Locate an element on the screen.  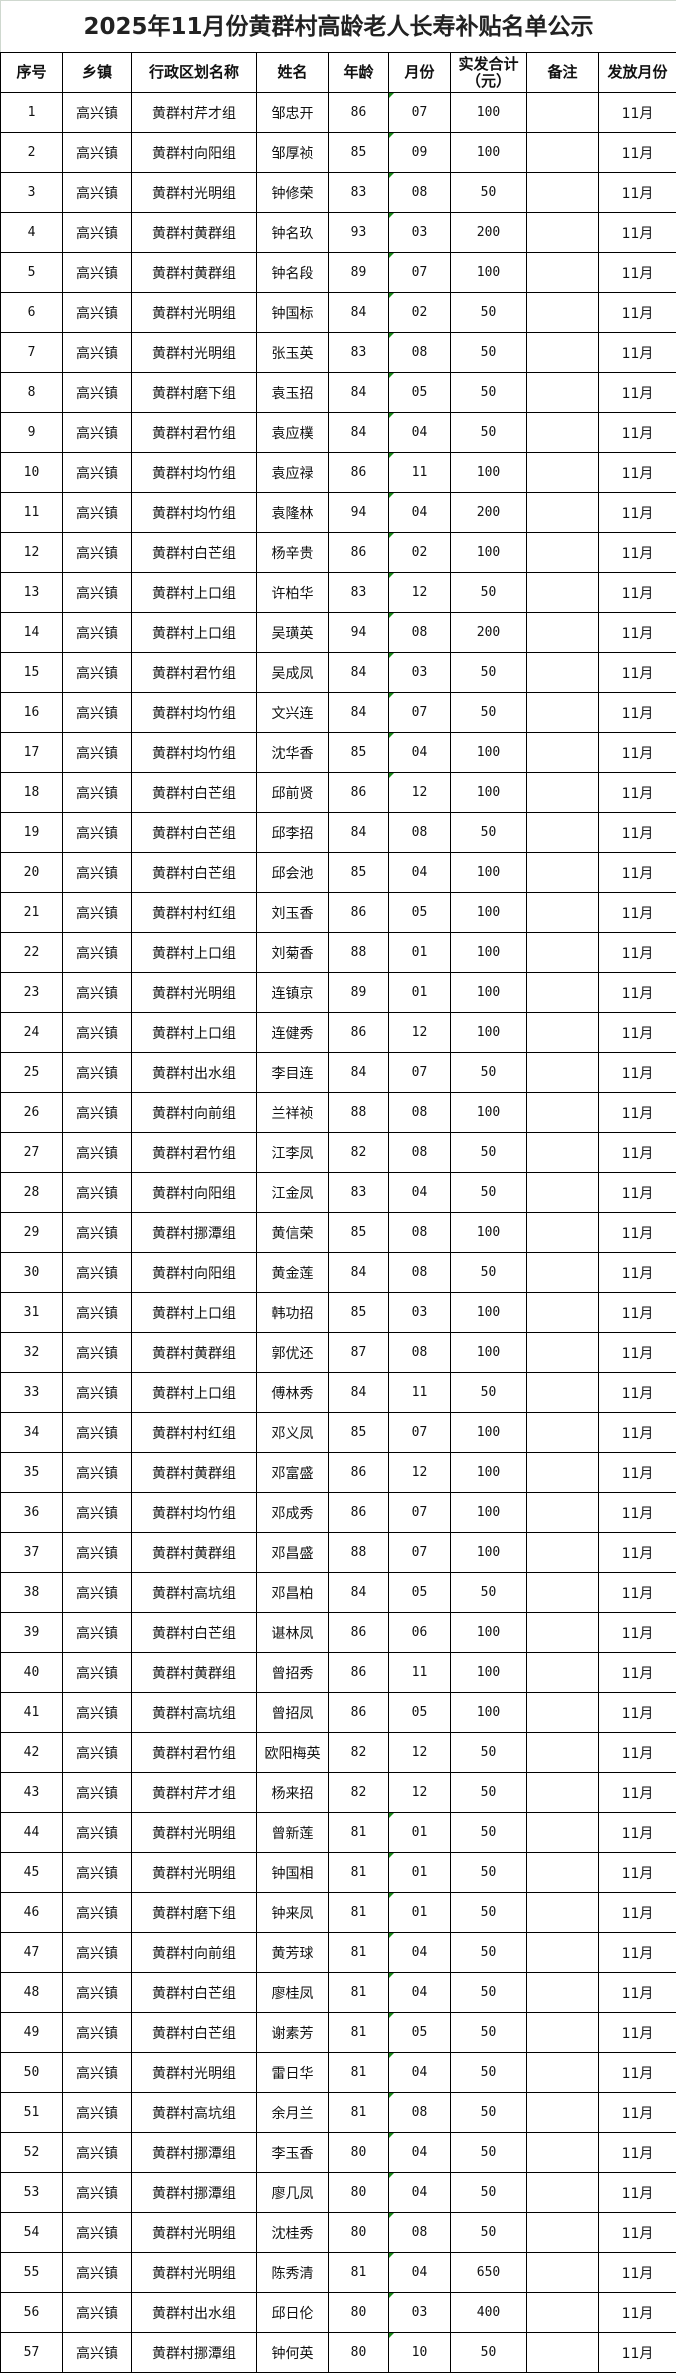
cell-age: 81 is located at coordinates (358, 1872).